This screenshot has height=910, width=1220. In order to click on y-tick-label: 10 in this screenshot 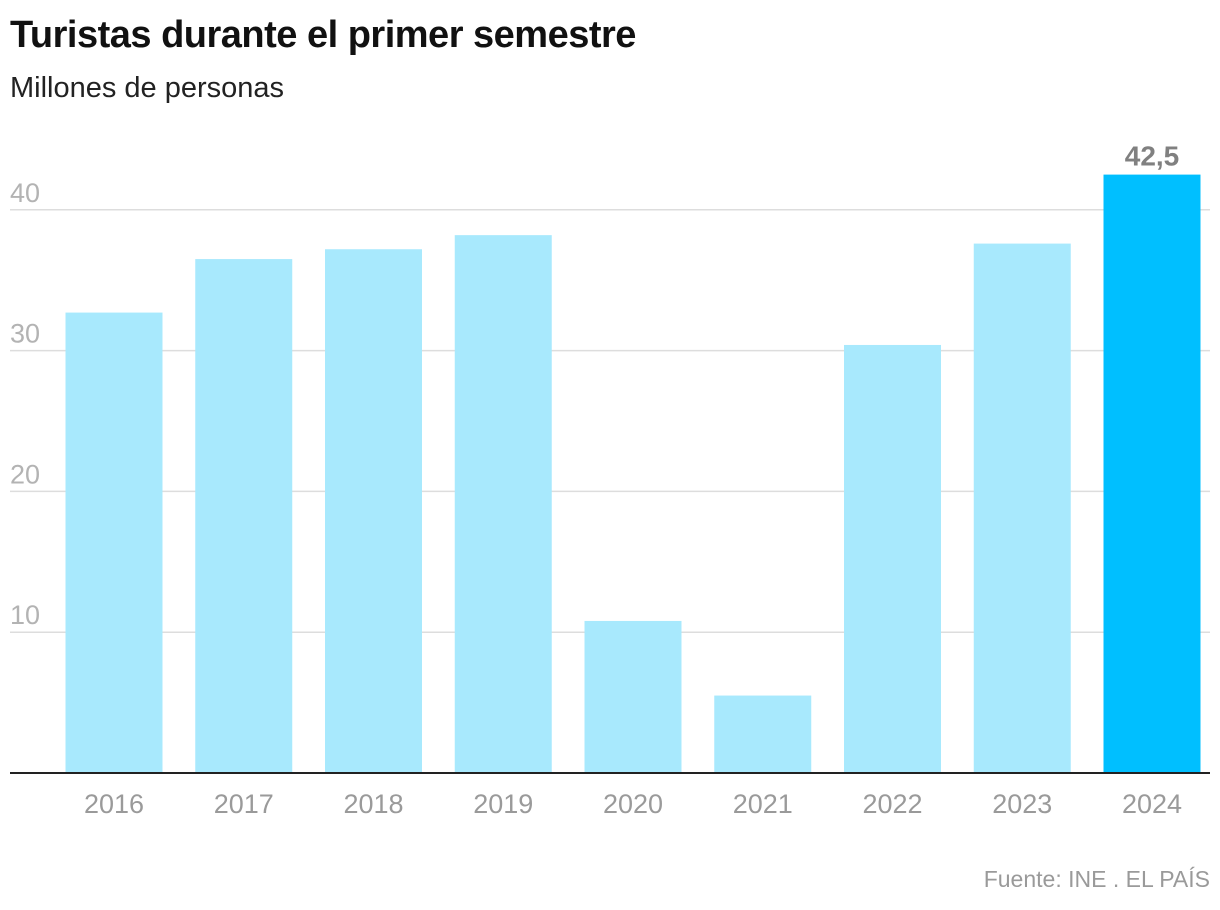, I will do `click(25, 615)`.